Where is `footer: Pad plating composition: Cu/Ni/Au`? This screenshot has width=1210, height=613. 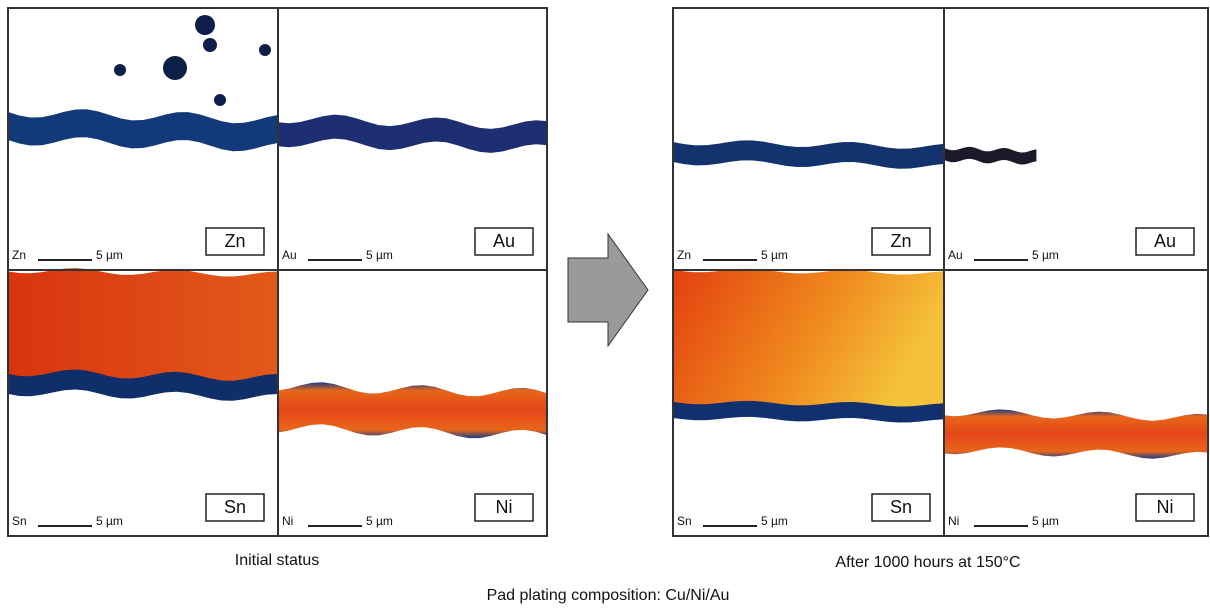
footer: Pad plating composition: Cu/Ni/Au is located at coordinates (608, 595).